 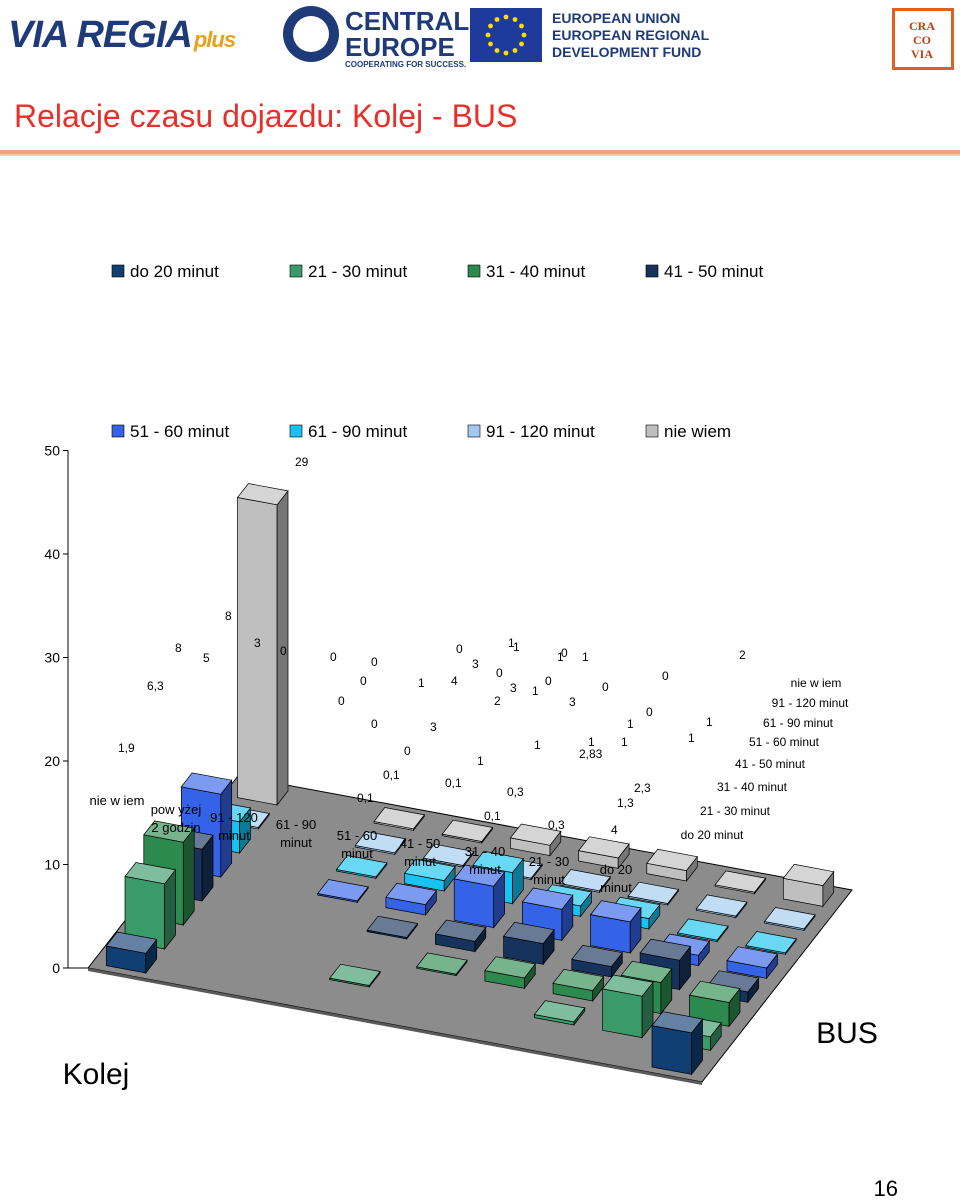 I want to click on bus-tick-label: 31 - 40 minut, so click(x=752, y=787).